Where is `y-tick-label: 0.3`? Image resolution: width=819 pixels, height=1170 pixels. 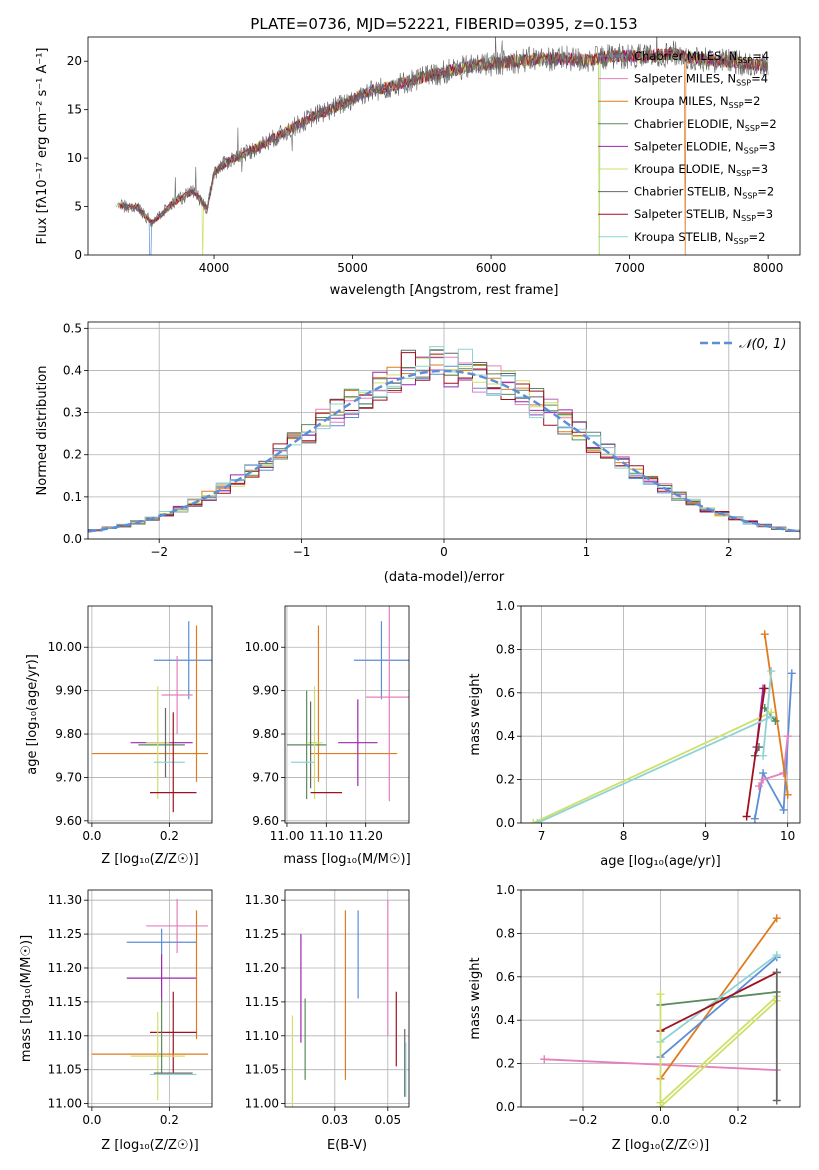
y-tick-label: 0.3 is located at coordinates (72, 413).